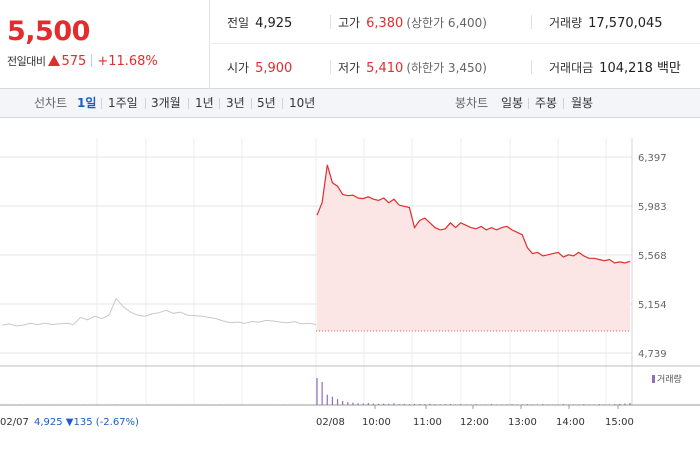 The height and width of the screenshot is (450, 700). I want to click on change-percent: +11.68%, so click(127, 61).